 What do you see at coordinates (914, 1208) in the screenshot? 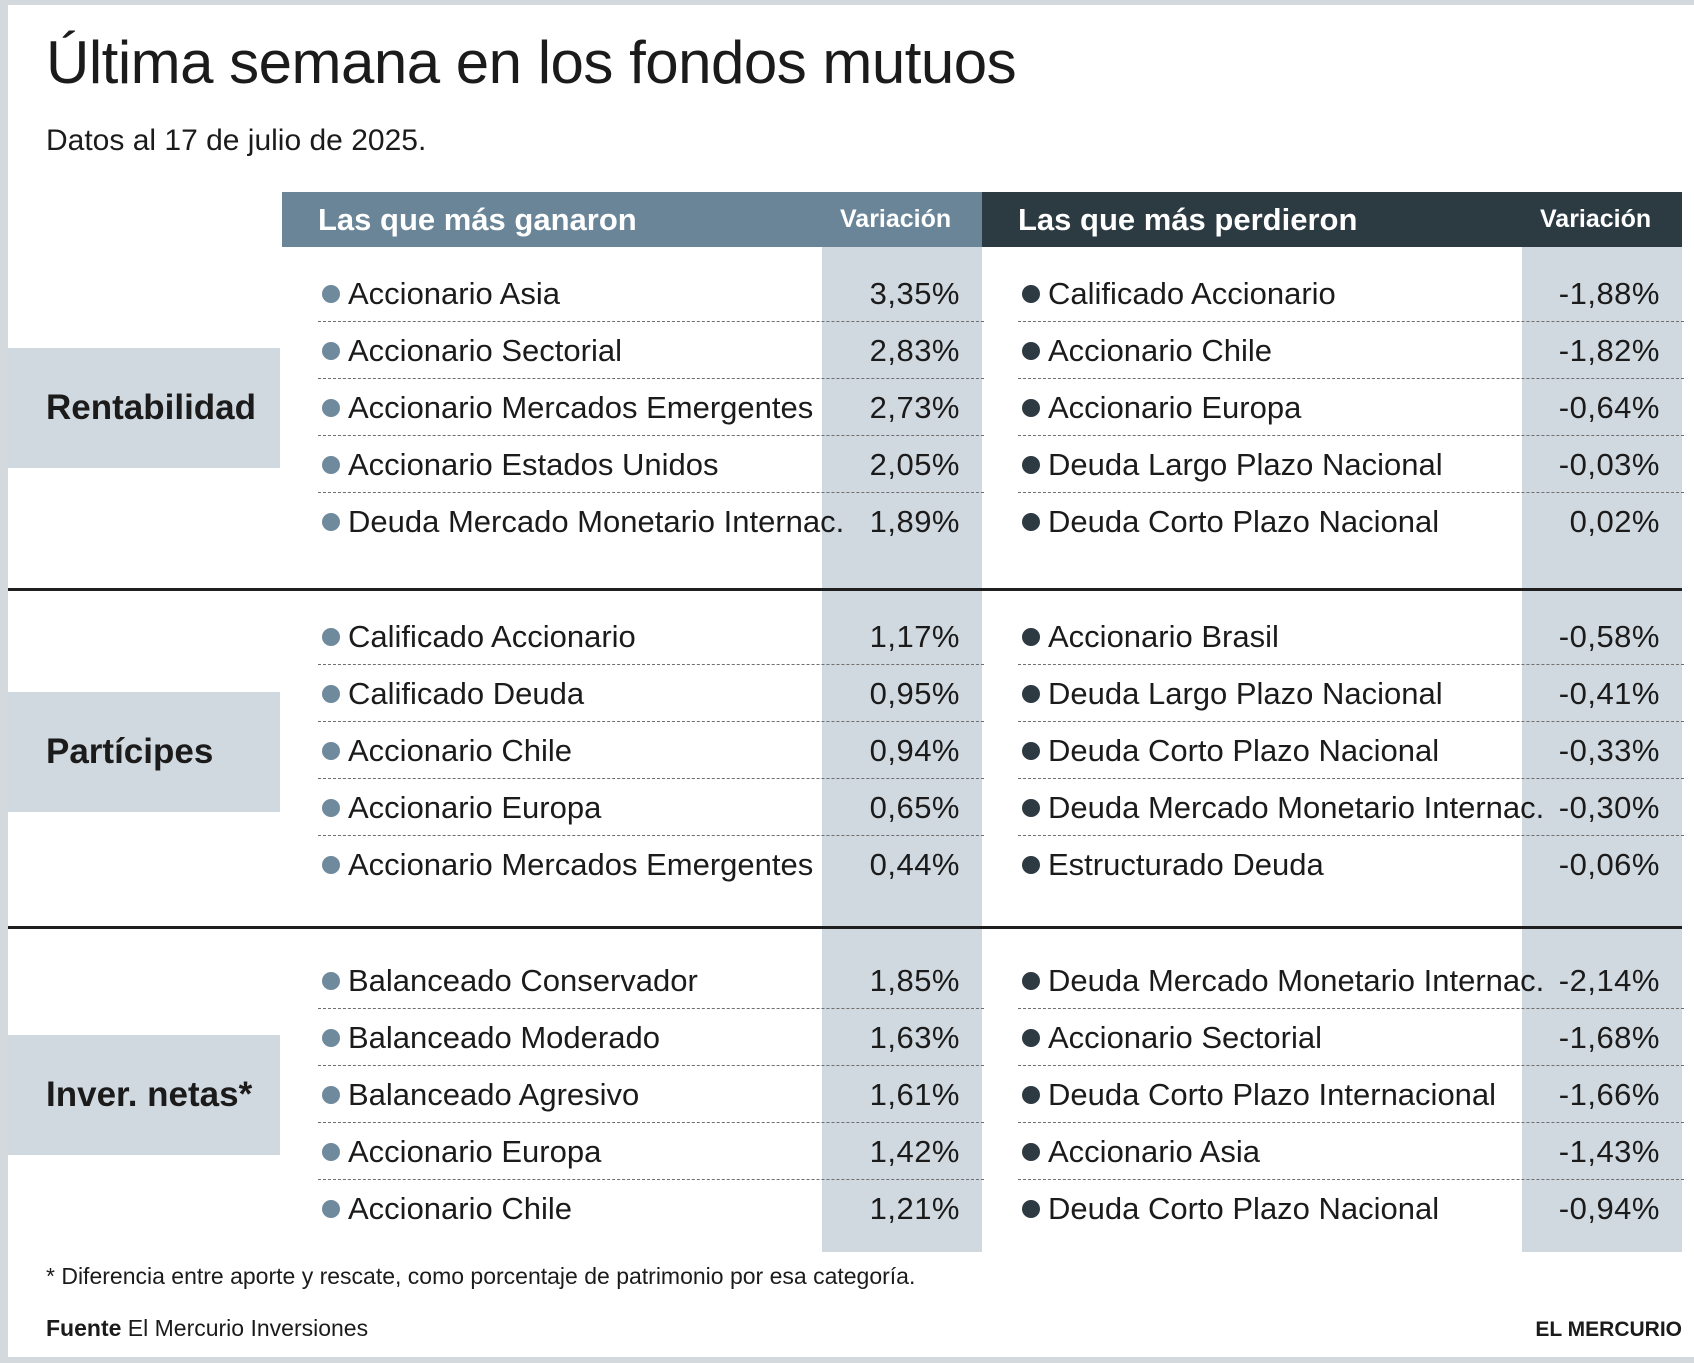
I see `fund-variation: 1,21%` at bounding box center [914, 1208].